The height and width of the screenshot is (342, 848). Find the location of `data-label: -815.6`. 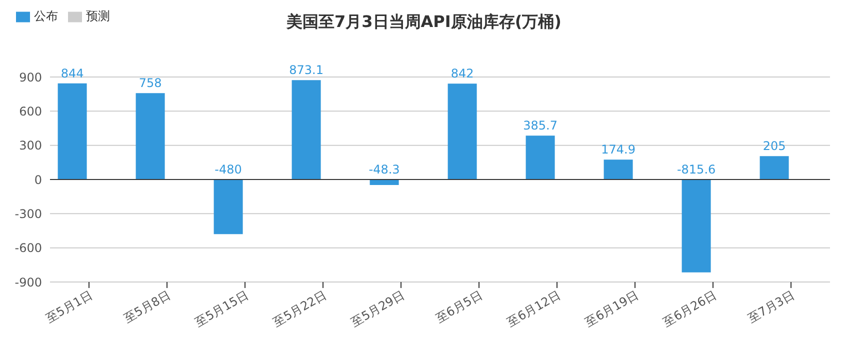

data-label: -815.6 is located at coordinates (696, 169).